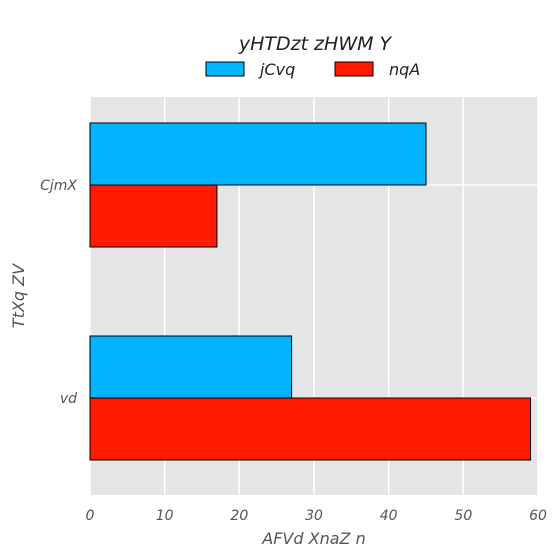 The height and width of the screenshot is (560, 560). Describe the element at coordinates (315, 44) in the screenshot. I see `chart-title: yHTDzt zHWM Y` at that location.